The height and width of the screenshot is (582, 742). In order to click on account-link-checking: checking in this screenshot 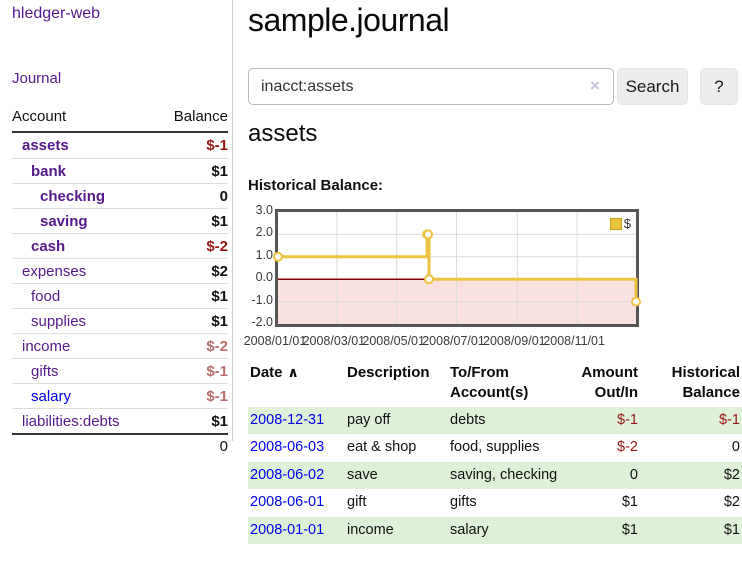, I will do `click(73, 196)`.